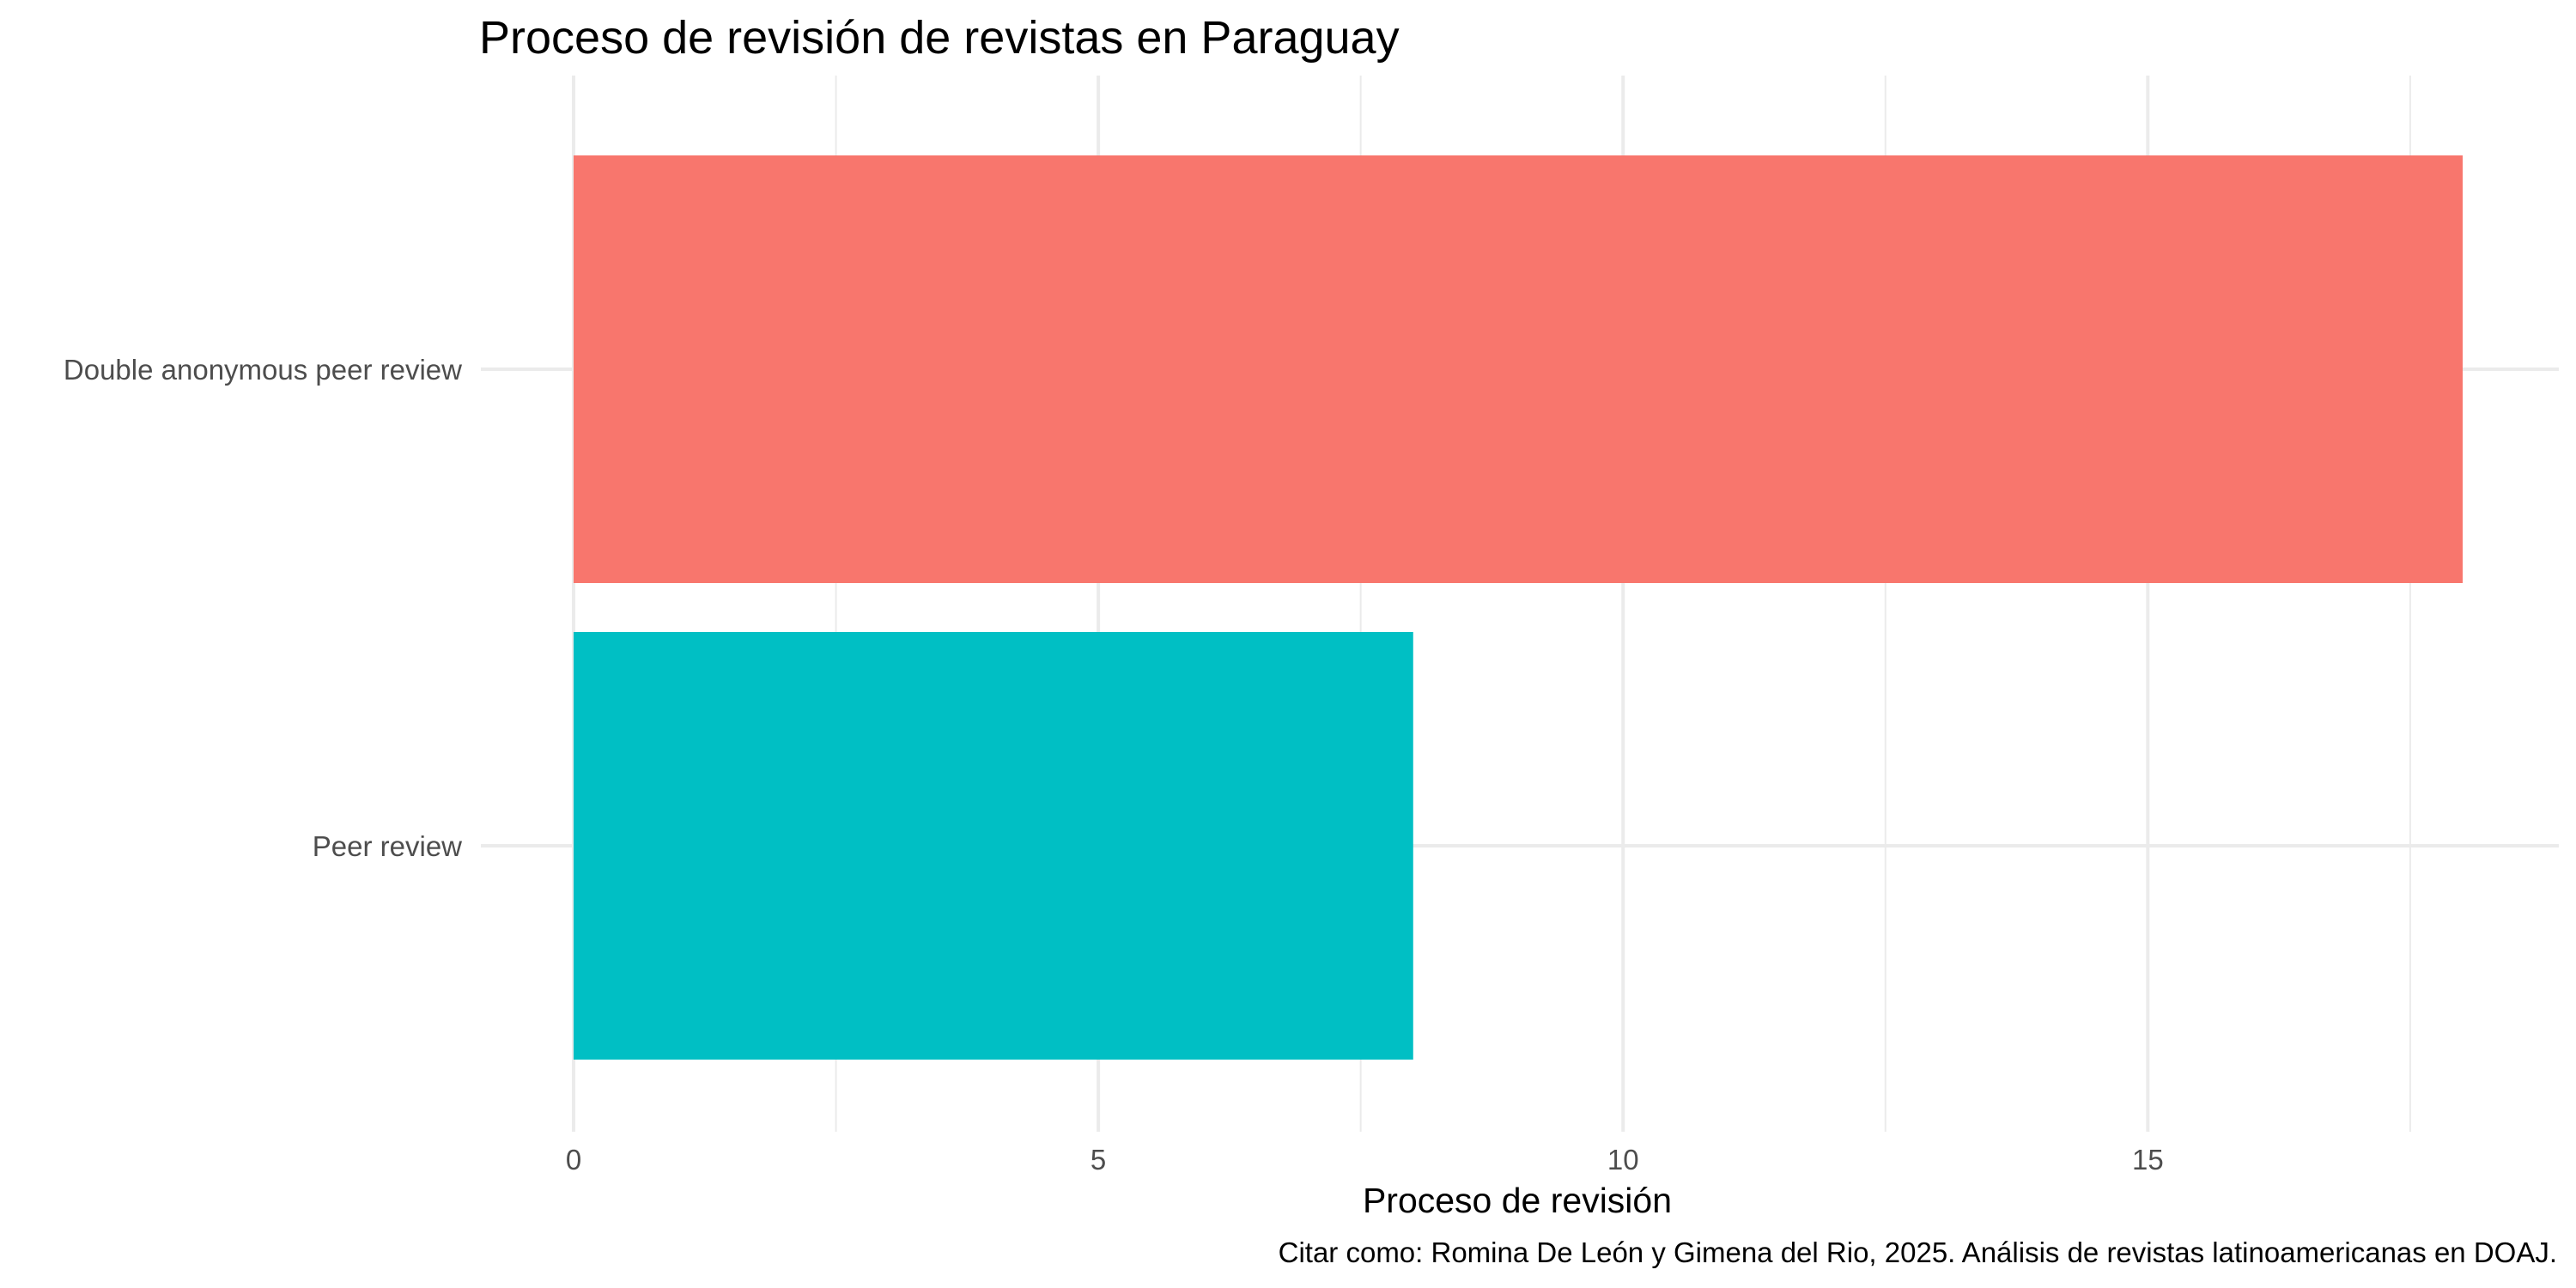 The image size is (2576, 1288). Describe the element at coordinates (263, 608) in the screenshot. I see `y-axis-tick-labels: Double anonymous peer review Peer review` at that location.